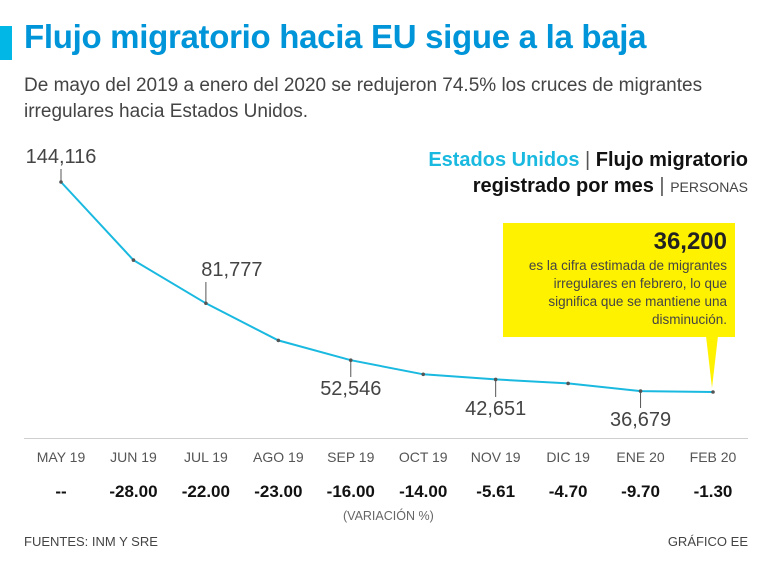  I want to click on x-tick-label: AGO 19, so click(278, 457).